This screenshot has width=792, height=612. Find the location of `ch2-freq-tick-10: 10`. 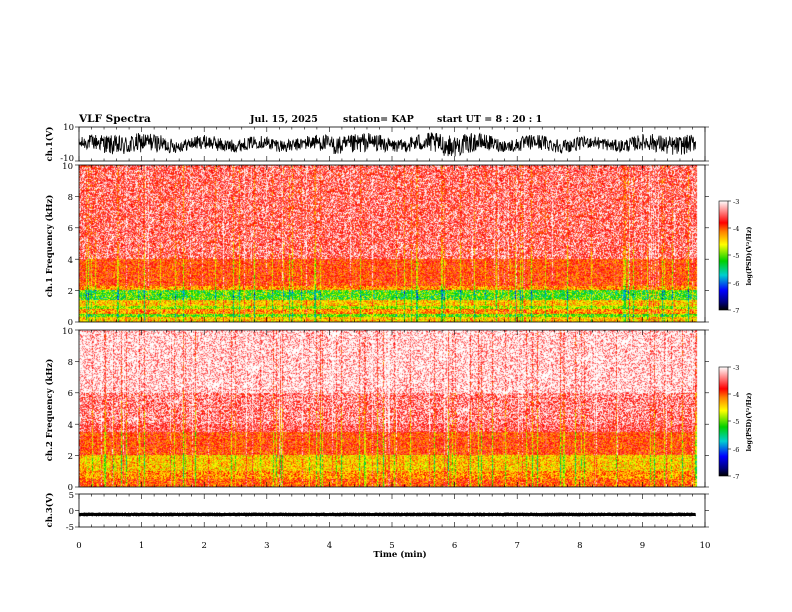

ch2-freq-tick-10: 10 is located at coordinates (67, 332).